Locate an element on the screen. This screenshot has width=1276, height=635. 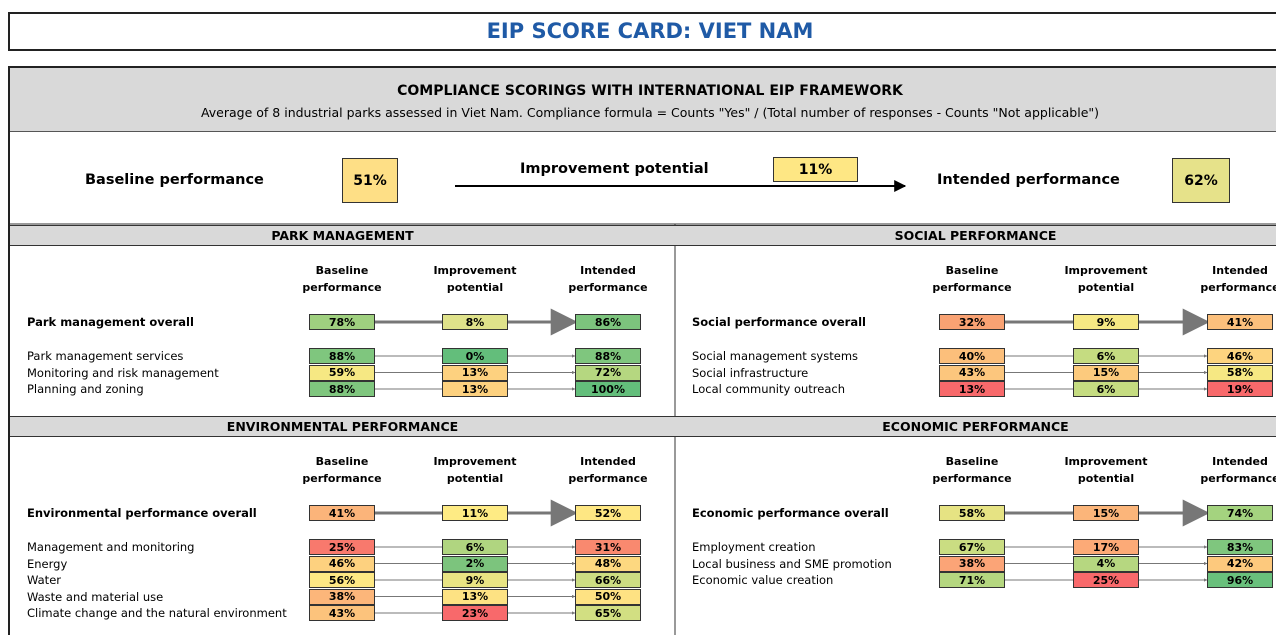
panel-title: ECONOMIC PERFORMANCE is located at coordinates (975, 426).